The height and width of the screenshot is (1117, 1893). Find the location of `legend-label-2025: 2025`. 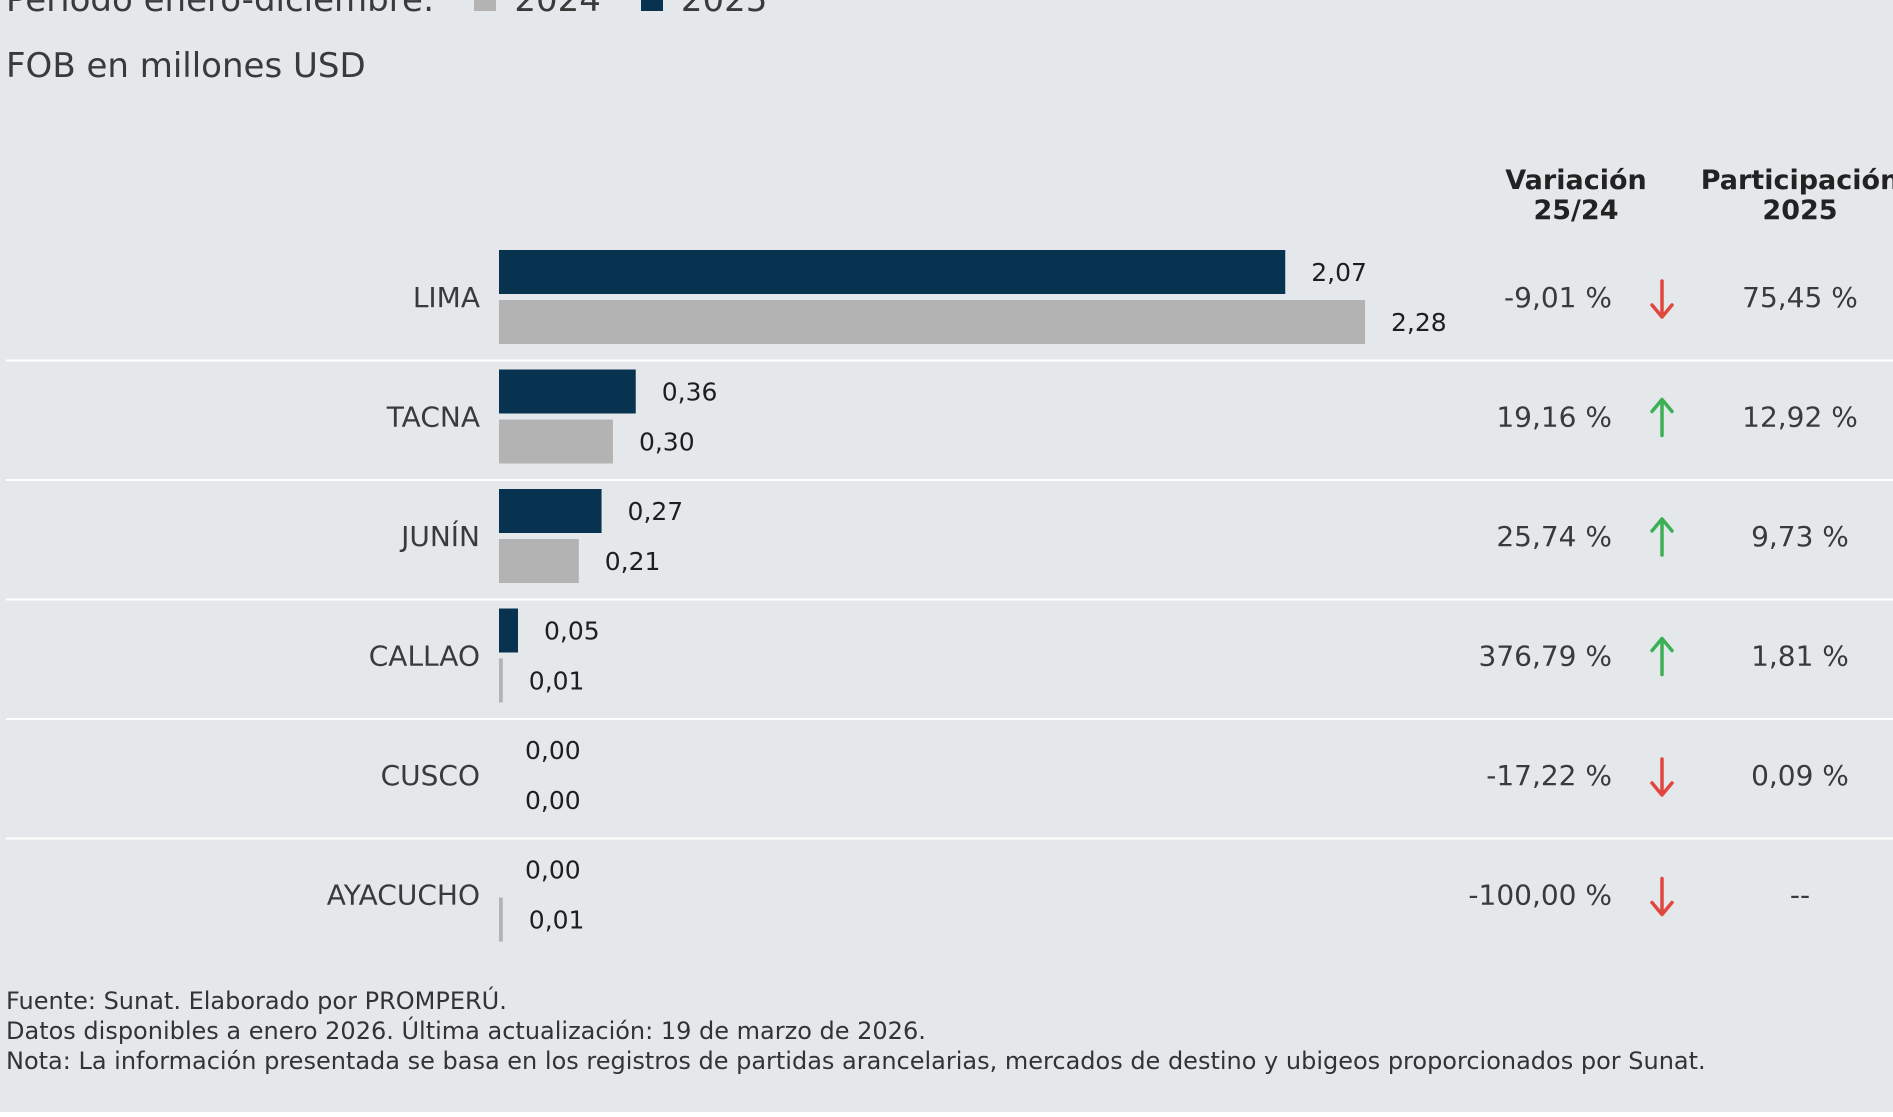

legend-label-2025: 2025 is located at coordinates (724, 10).